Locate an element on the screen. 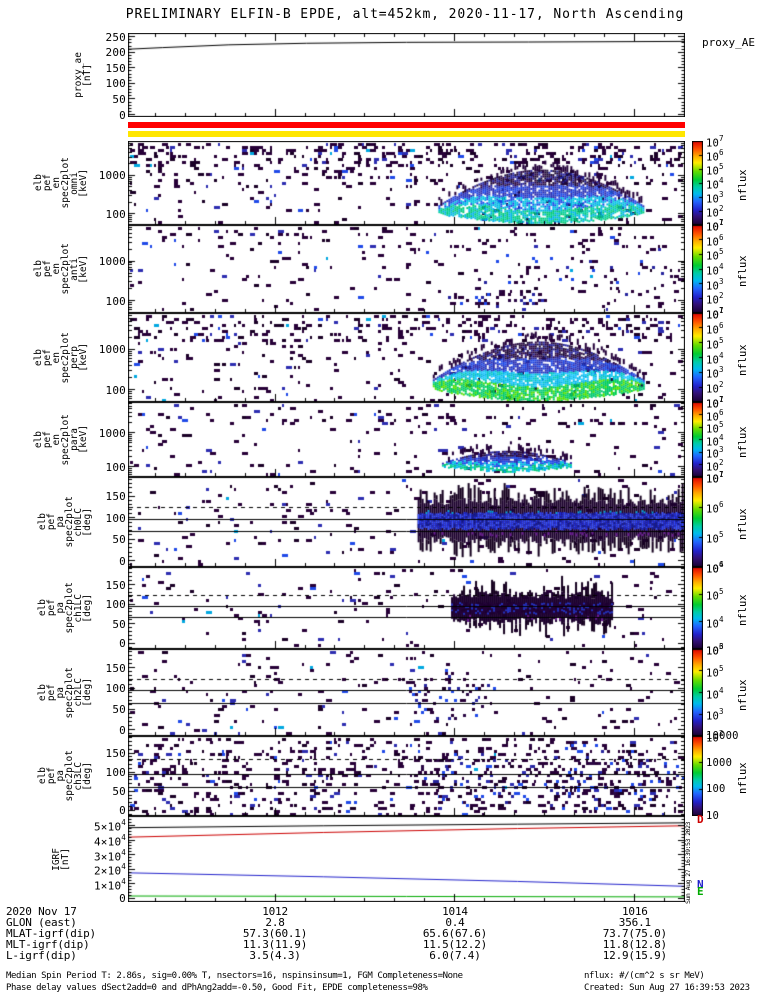 This screenshot has height=1000, width=775. proxy-ae-legend-label: proxy_AE is located at coordinates (728, 42).